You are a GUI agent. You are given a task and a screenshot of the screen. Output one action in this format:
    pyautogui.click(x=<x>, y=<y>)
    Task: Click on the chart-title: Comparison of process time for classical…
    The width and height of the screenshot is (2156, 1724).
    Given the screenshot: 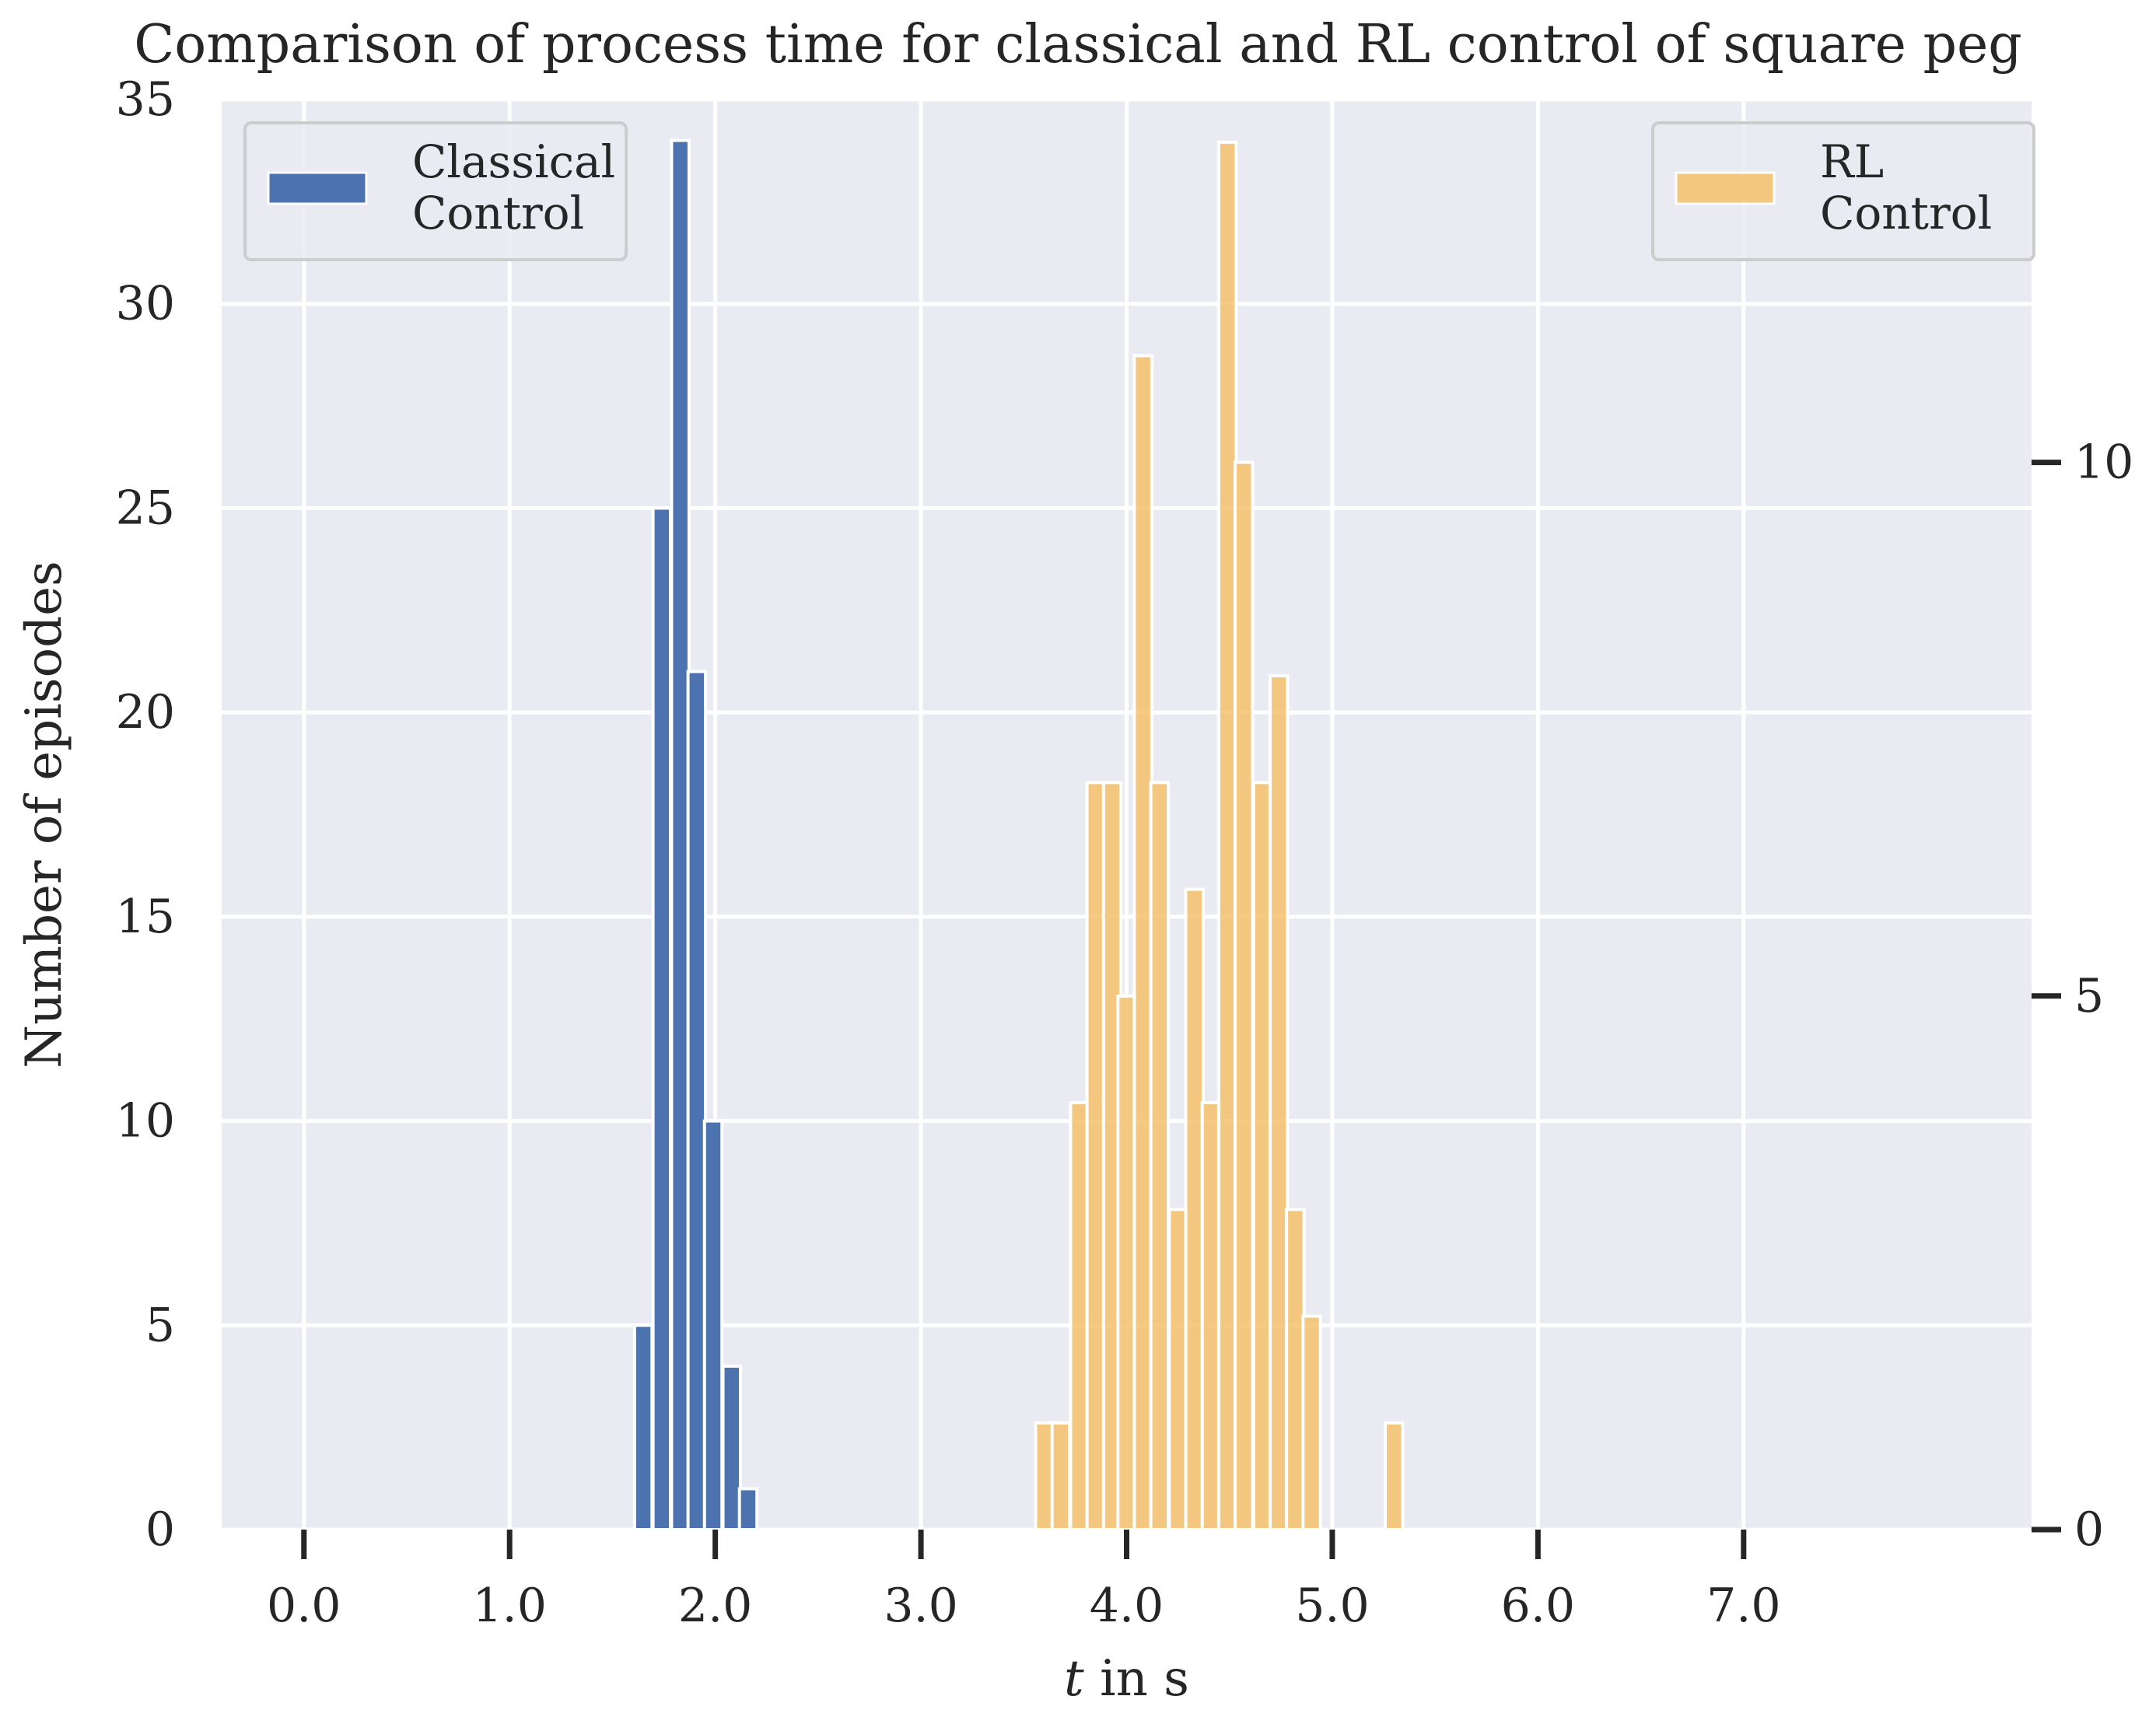 What is the action you would take?
    pyautogui.click(x=1078, y=44)
    